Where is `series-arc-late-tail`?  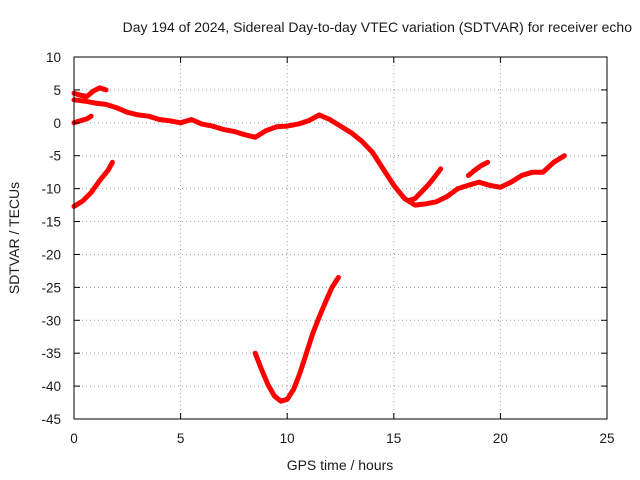 series-arc-late-tail is located at coordinates (478, 168).